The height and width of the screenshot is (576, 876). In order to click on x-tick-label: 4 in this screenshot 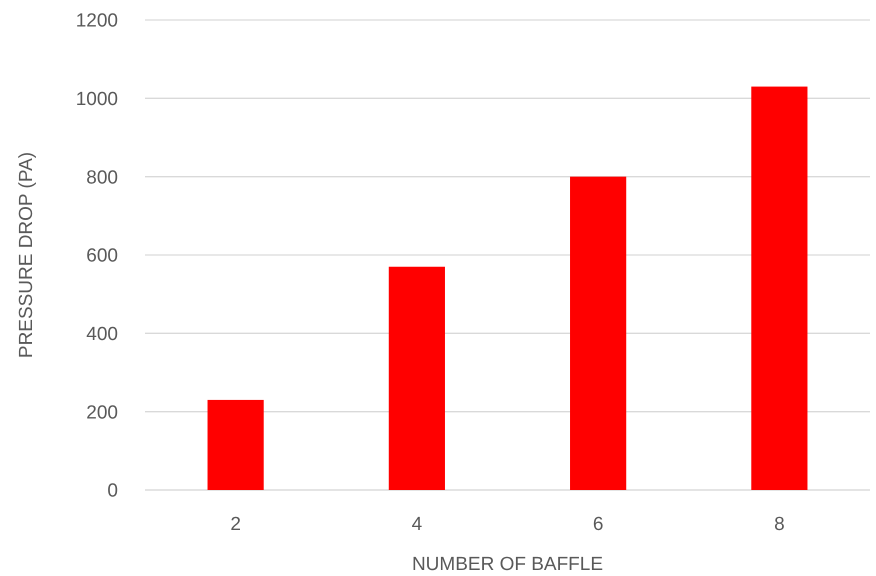, I will do `click(417, 524)`.